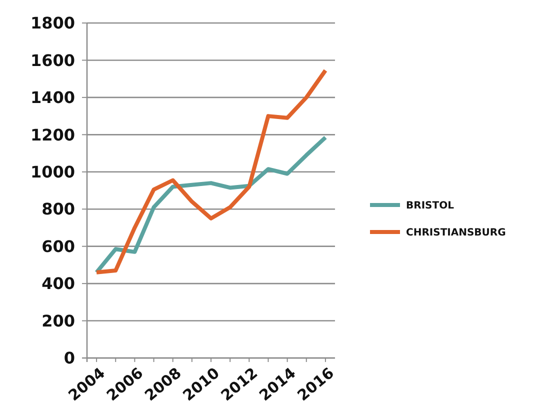 The width and height of the screenshot is (538, 417). Describe the element at coordinates (58, 209) in the screenshot. I see `y-tick-label: 800` at that location.